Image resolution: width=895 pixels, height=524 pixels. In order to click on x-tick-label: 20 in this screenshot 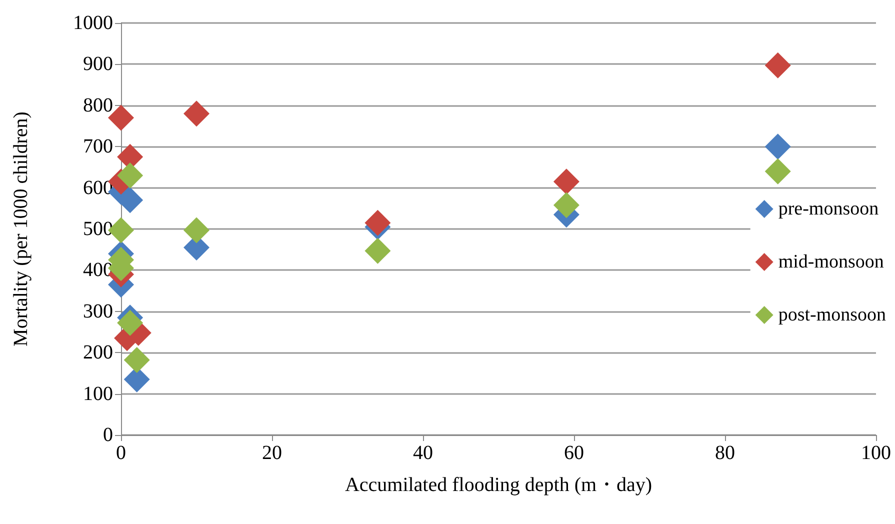, I will do `click(272, 453)`.